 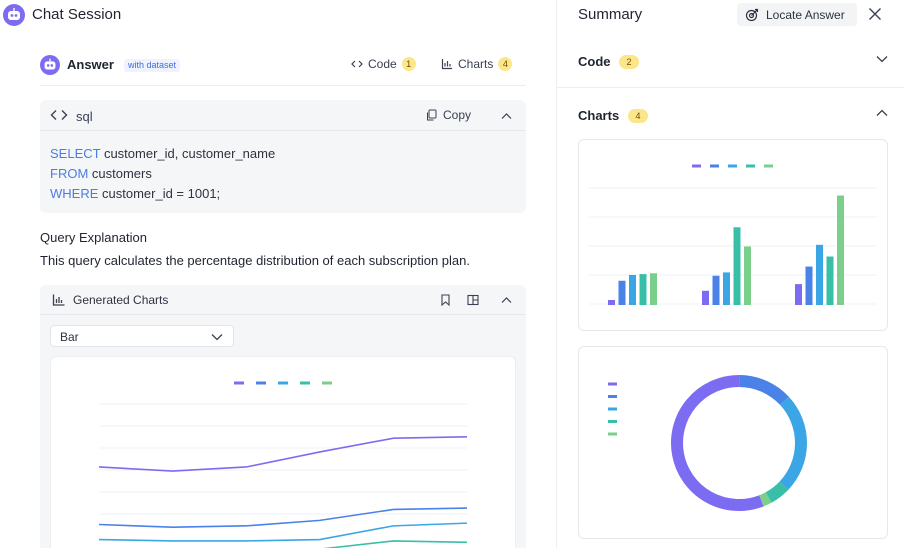 What do you see at coordinates (101, 173) in the screenshot?
I see `code-line: FROM customers` at bounding box center [101, 173].